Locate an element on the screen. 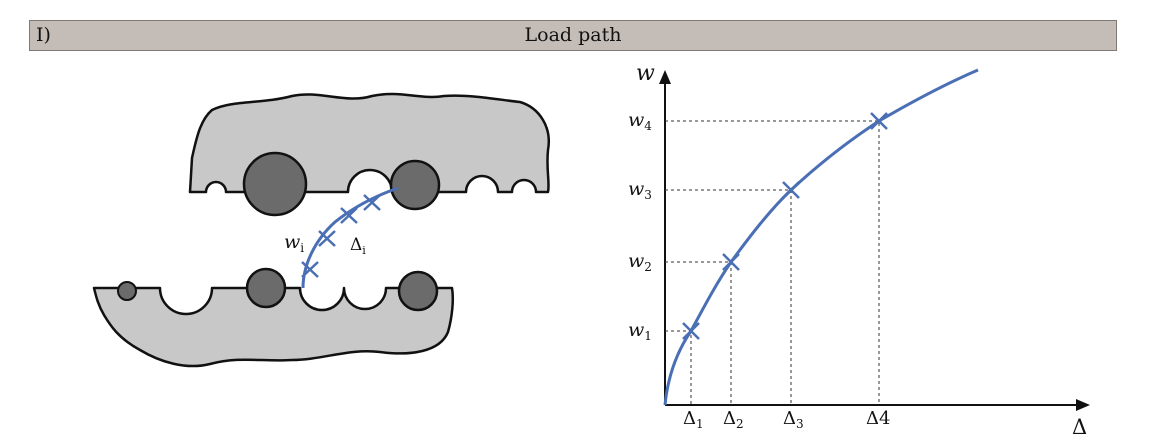 Image resolution: width=1155 pixels, height=440 pixels. y-tick-label-w3: w3 is located at coordinates (640, 190).